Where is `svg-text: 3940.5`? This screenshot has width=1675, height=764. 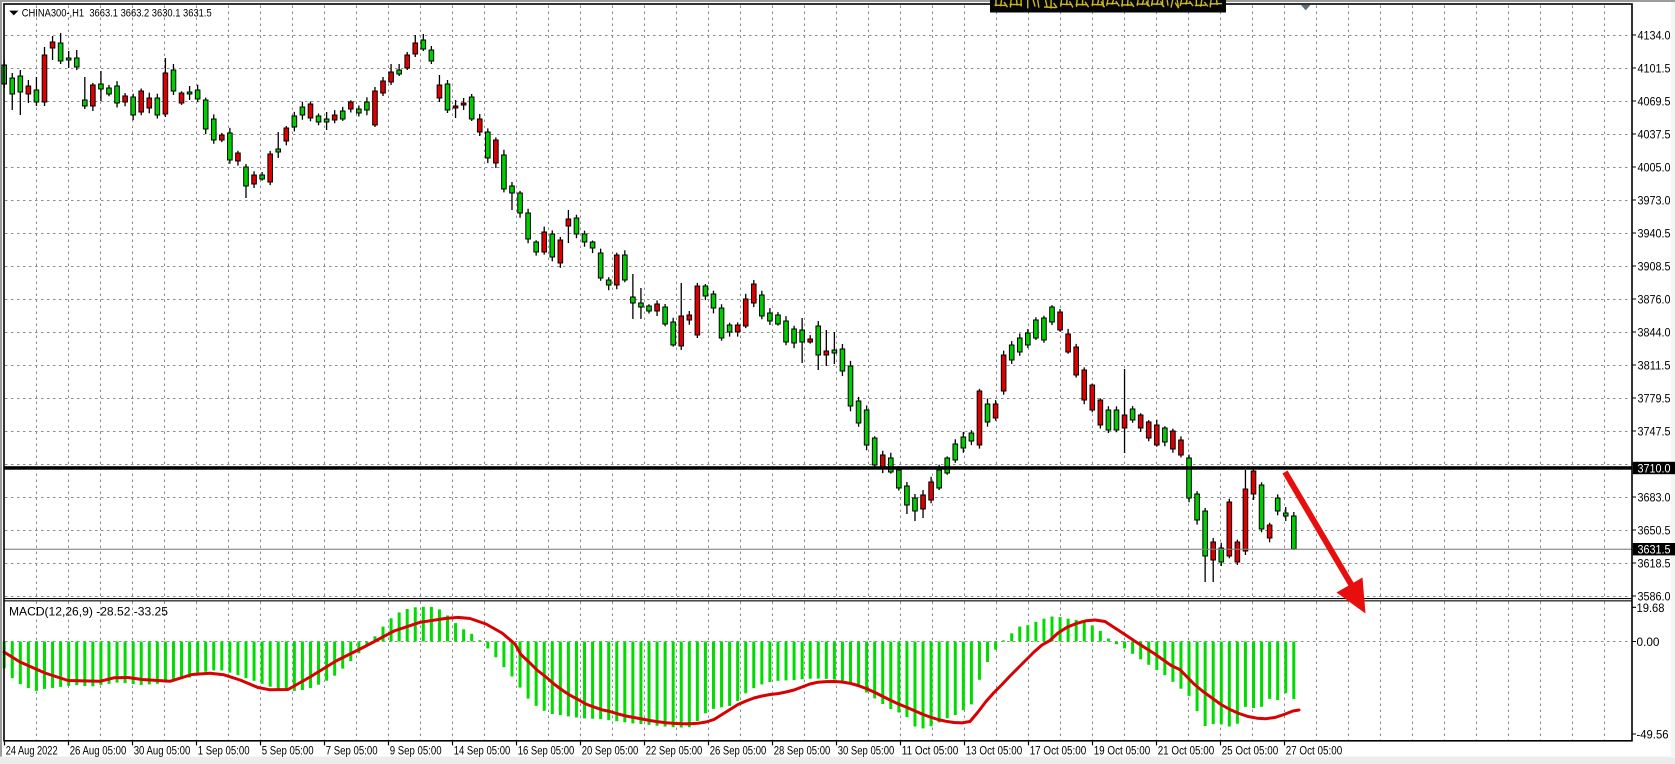 svg-text: 3940.5 is located at coordinates (1654, 234).